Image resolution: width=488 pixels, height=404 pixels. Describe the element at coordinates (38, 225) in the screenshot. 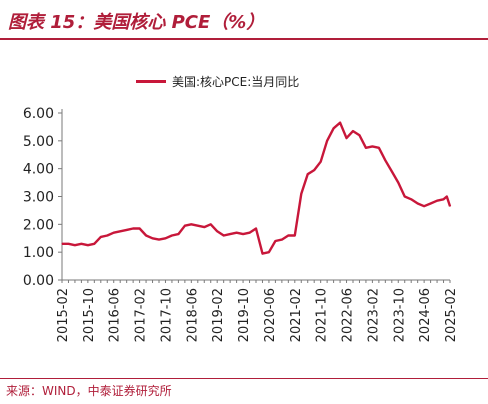

I see `y-tick-label: 2.00` at that location.